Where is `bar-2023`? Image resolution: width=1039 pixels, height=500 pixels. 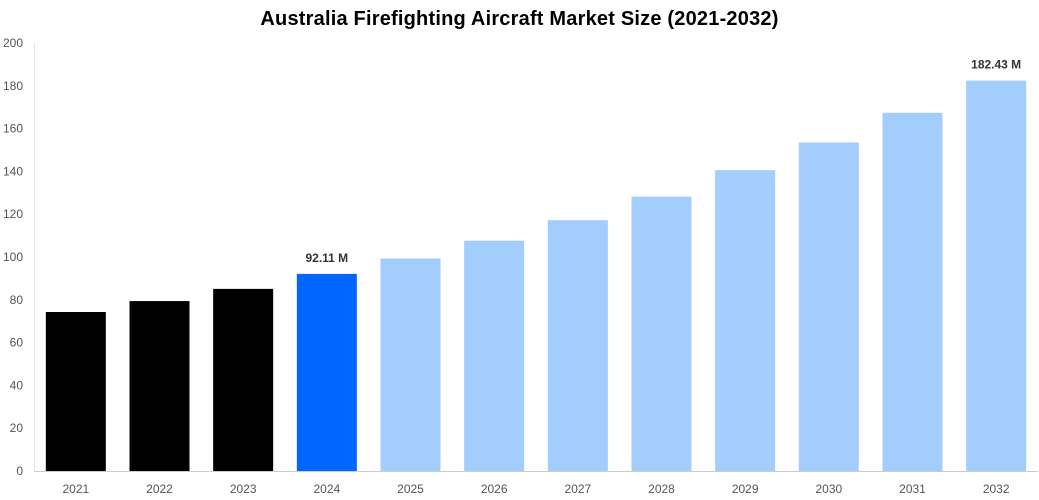 bar-2023 is located at coordinates (243, 379).